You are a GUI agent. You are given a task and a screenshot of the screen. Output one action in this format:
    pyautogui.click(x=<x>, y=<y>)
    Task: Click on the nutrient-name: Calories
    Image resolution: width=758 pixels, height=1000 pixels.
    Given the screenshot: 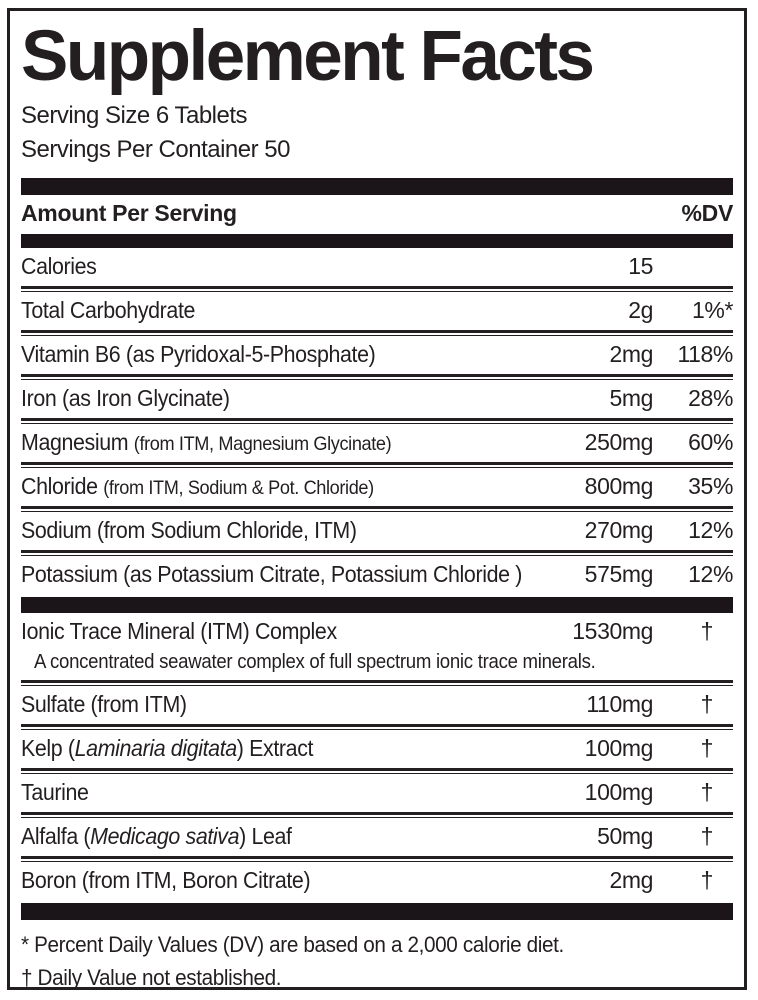 What is the action you would take?
    pyautogui.click(x=270, y=266)
    